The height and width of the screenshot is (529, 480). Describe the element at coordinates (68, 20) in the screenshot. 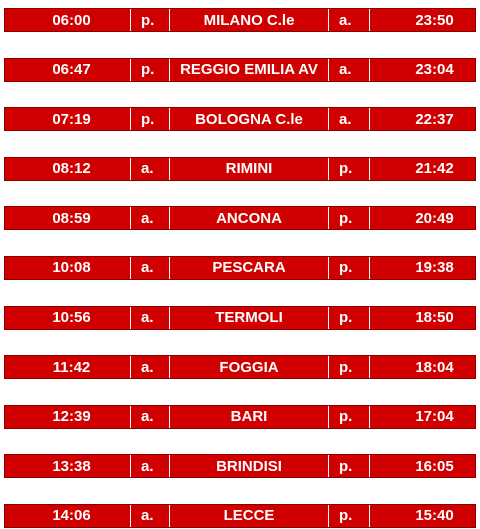

I see `departure-time-cell: 06:00` at that location.